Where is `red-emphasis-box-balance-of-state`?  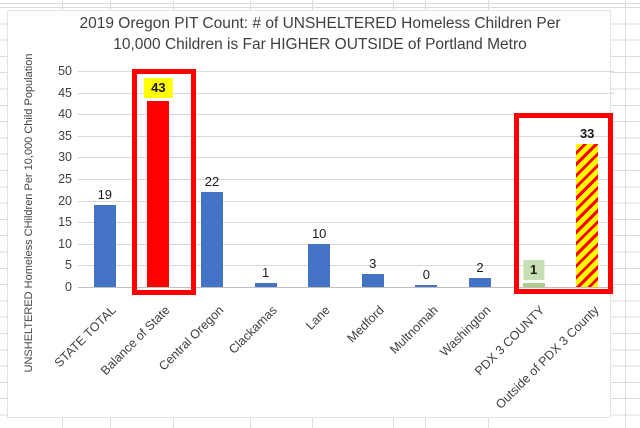
red-emphasis-box-balance-of-state is located at coordinates (164, 182).